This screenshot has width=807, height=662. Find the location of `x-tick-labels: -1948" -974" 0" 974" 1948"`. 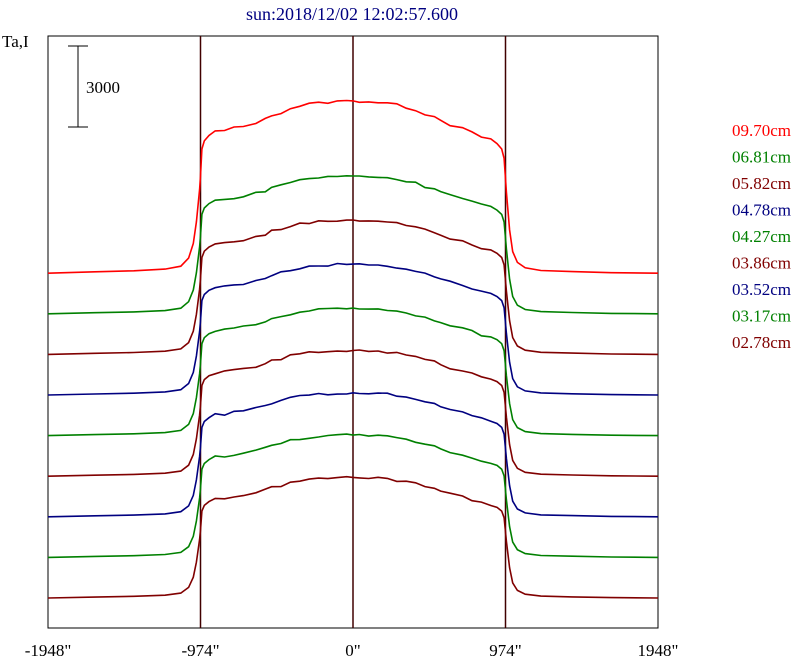

x-tick-labels: -1948" -974" 0" 974" 1948" is located at coordinates (352, 650).